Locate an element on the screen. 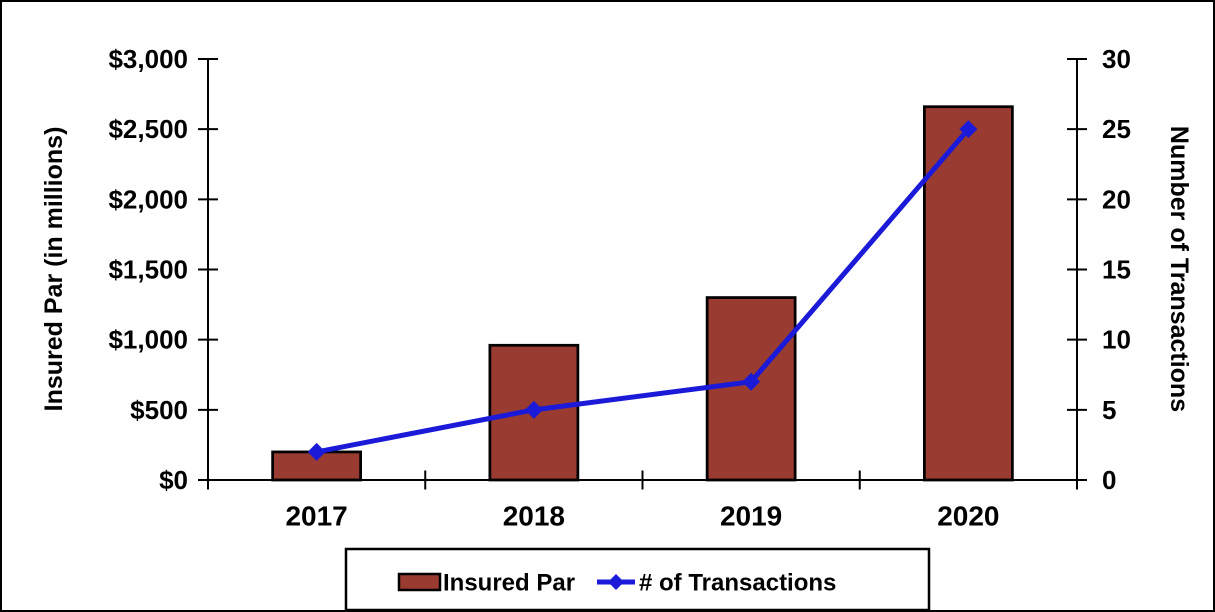  legend-bar-label: Insured Par is located at coordinates (509, 583).